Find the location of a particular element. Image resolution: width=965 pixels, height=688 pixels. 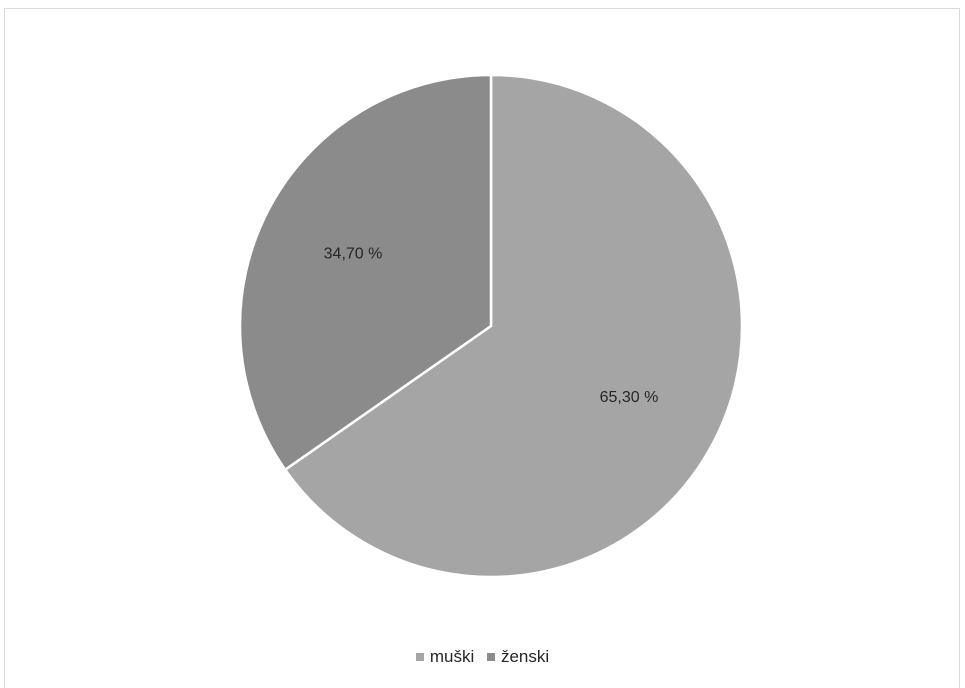

legend-swatch-muski is located at coordinates (419, 657).